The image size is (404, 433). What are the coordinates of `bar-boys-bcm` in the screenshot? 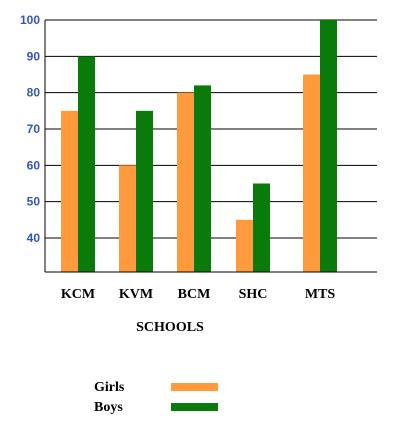 It's located at (202, 179).